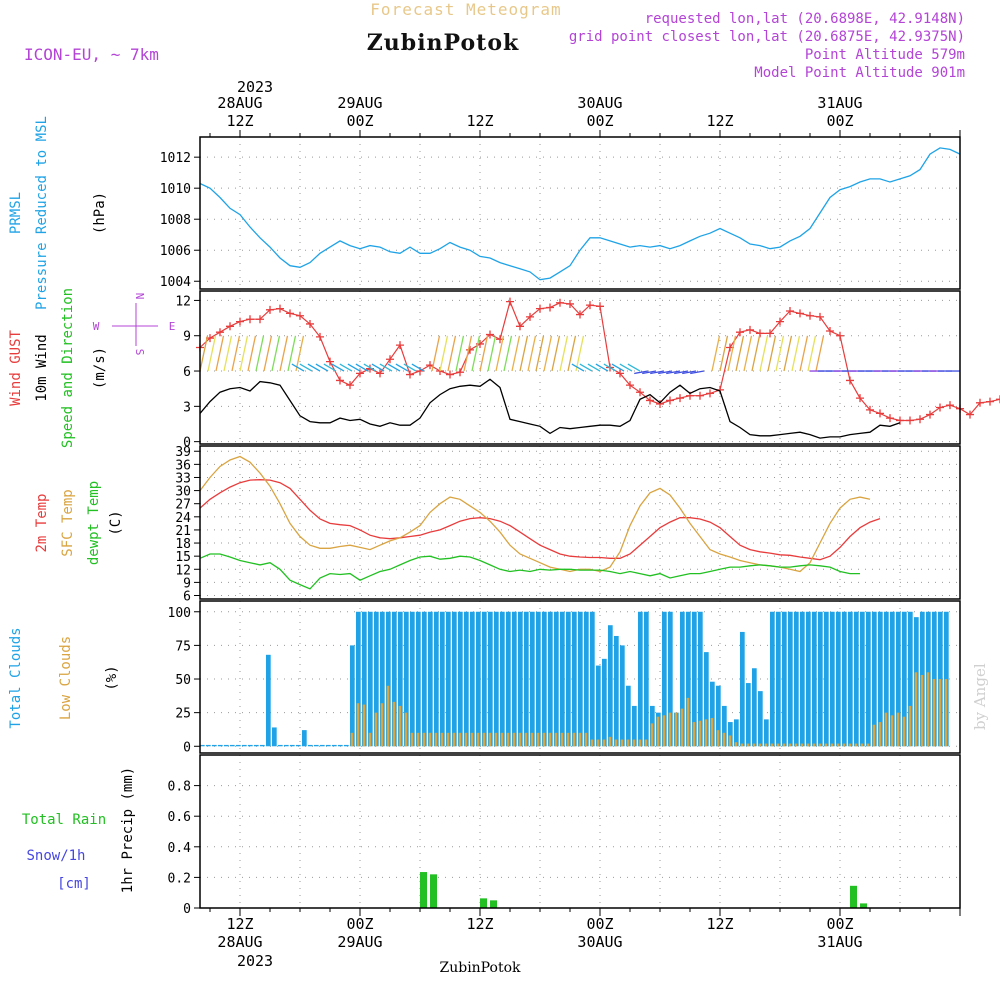  I want to click on credit: by Angel, so click(980, 696).